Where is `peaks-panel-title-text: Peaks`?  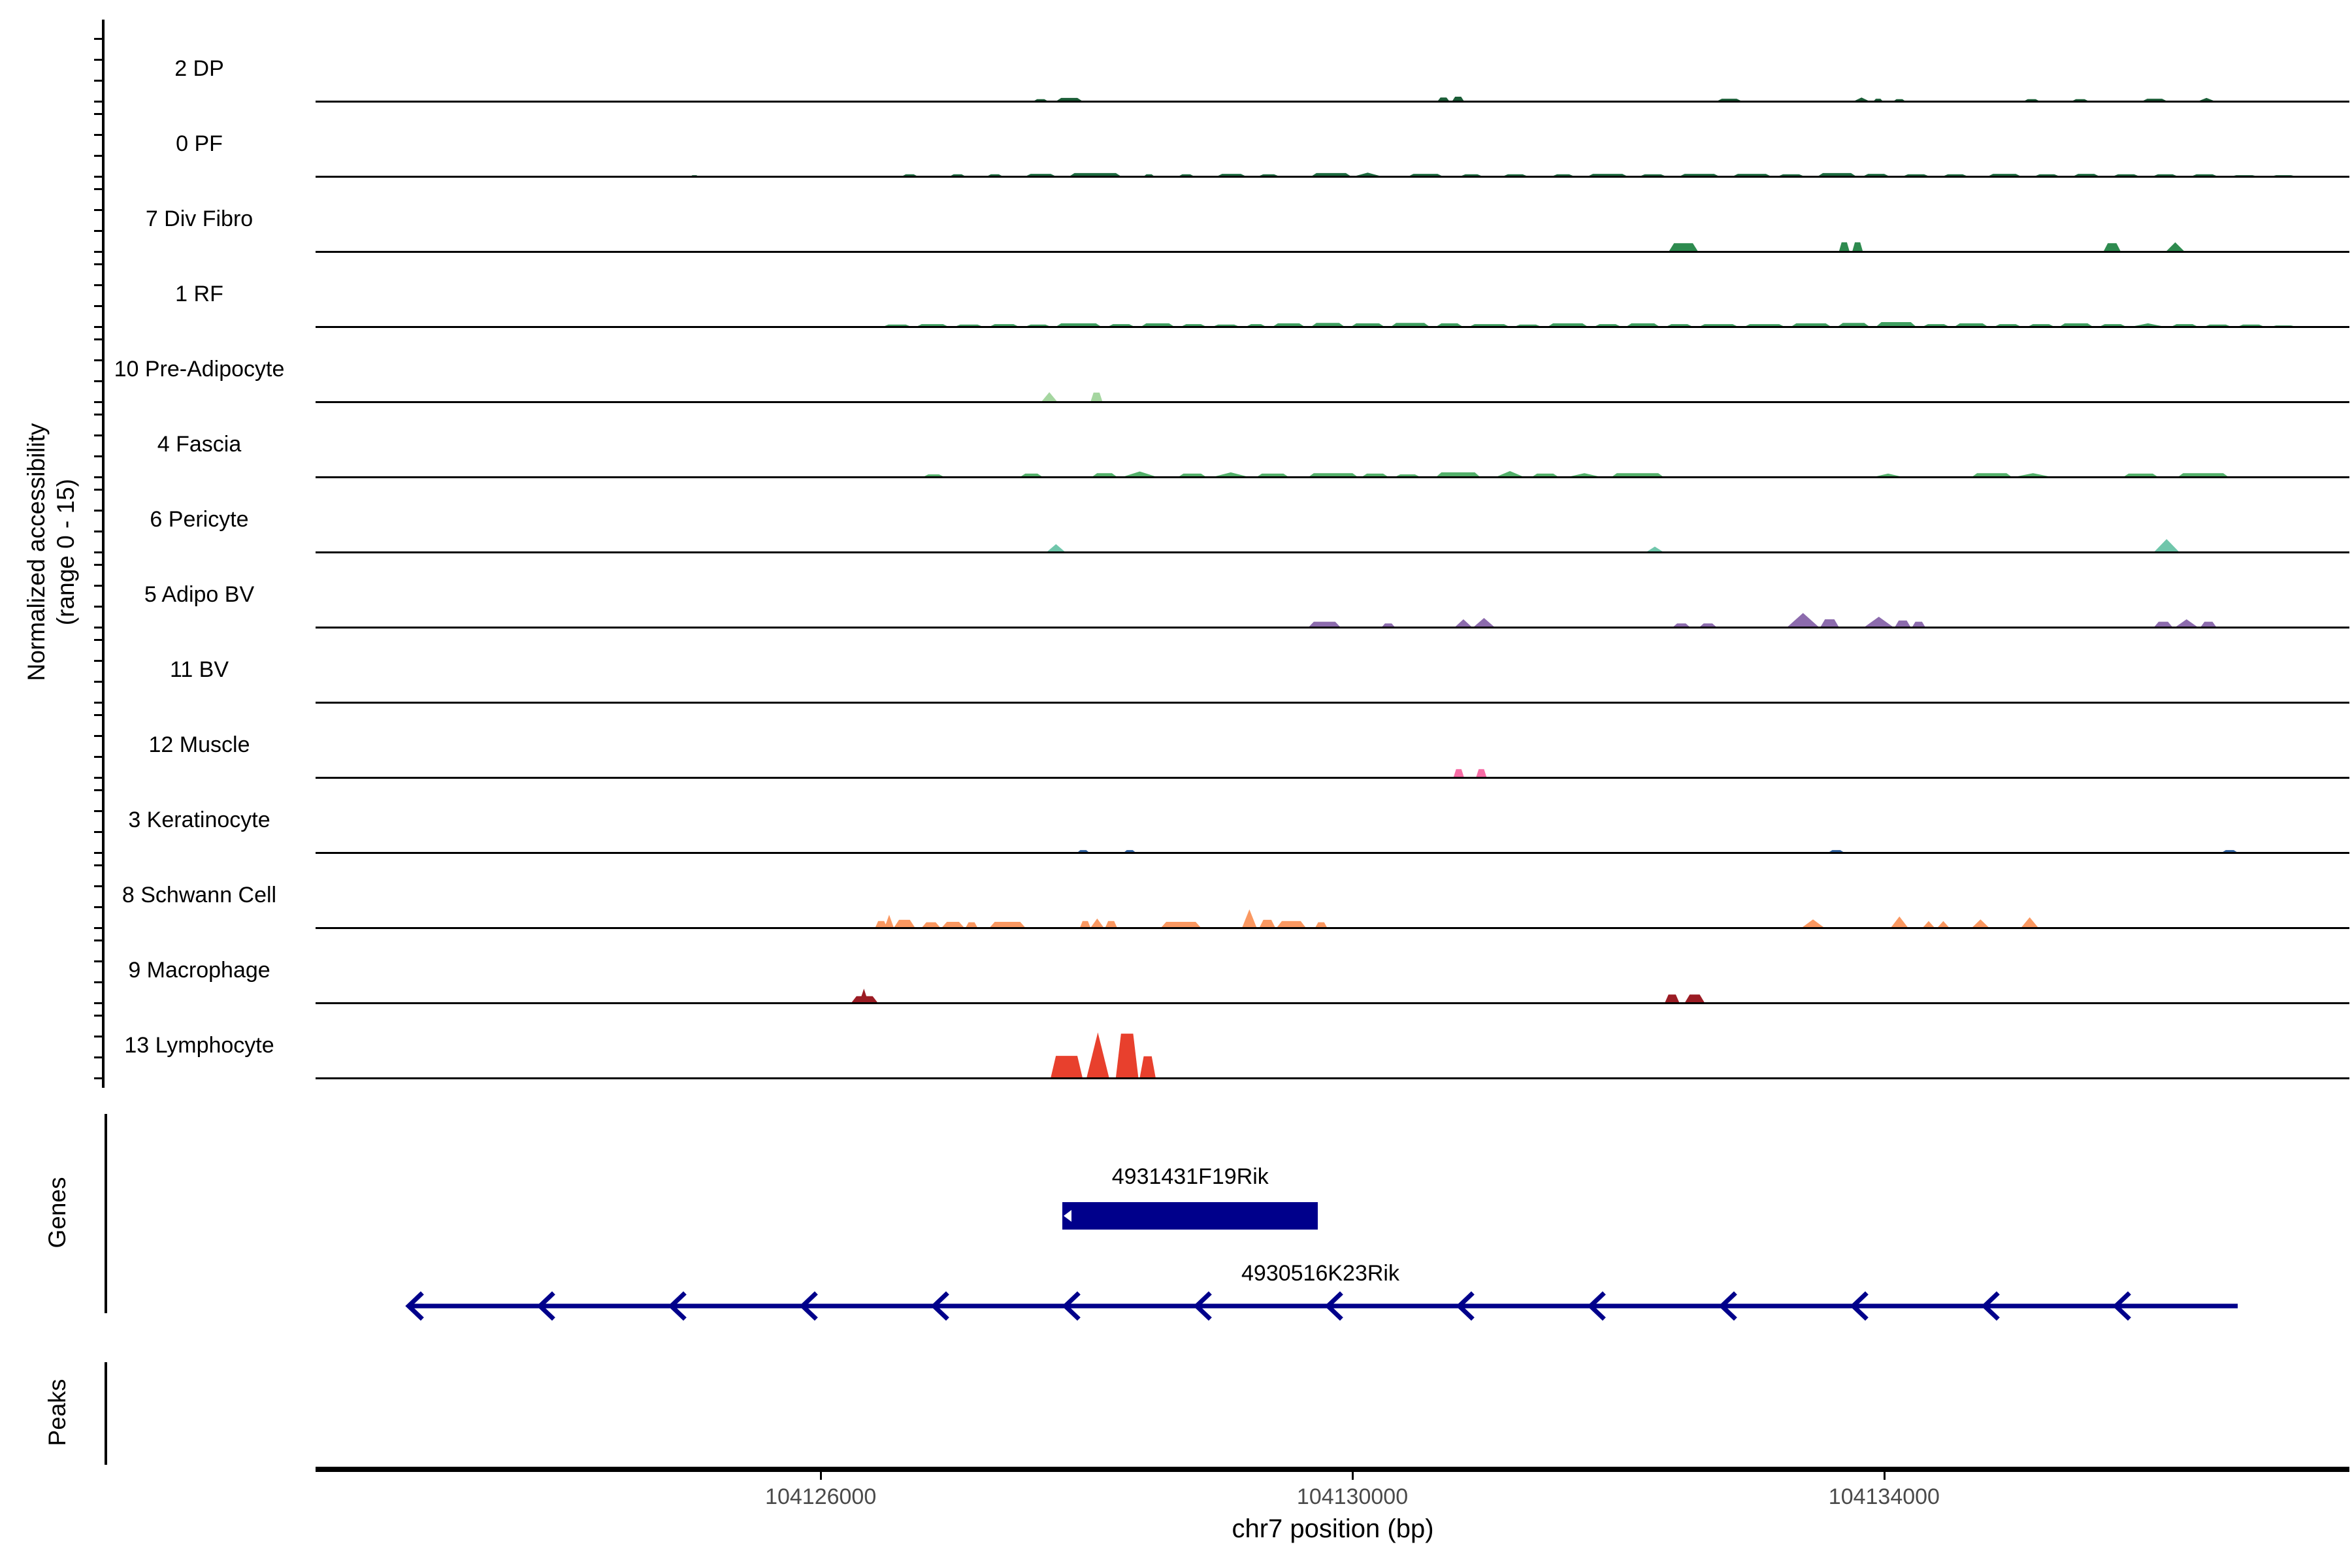 peaks-panel-title-text: Peaks is located at coordinates (57, 1412).